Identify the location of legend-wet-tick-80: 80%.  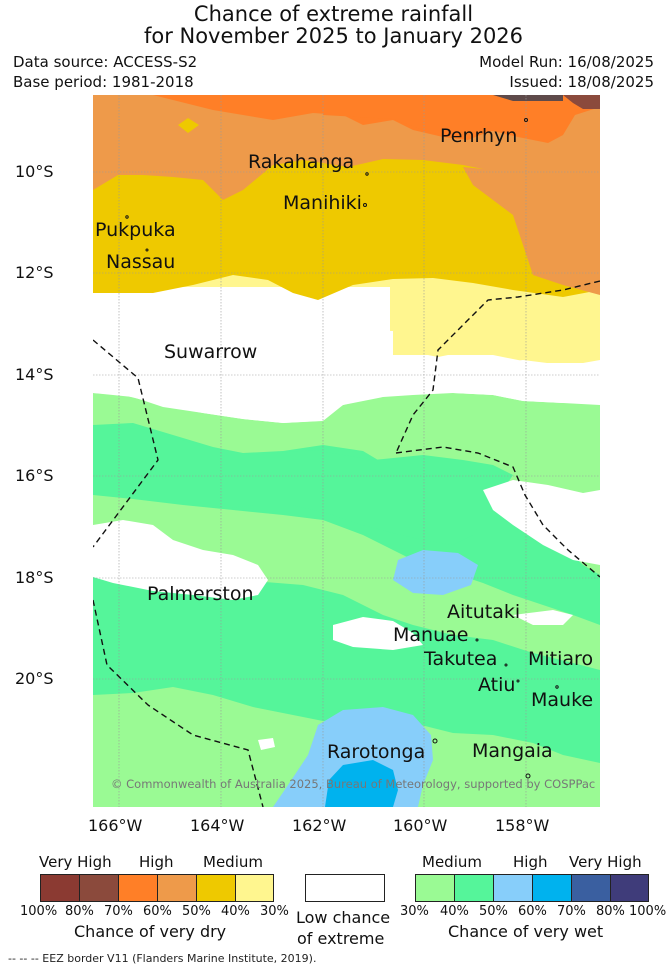
(610, 911).